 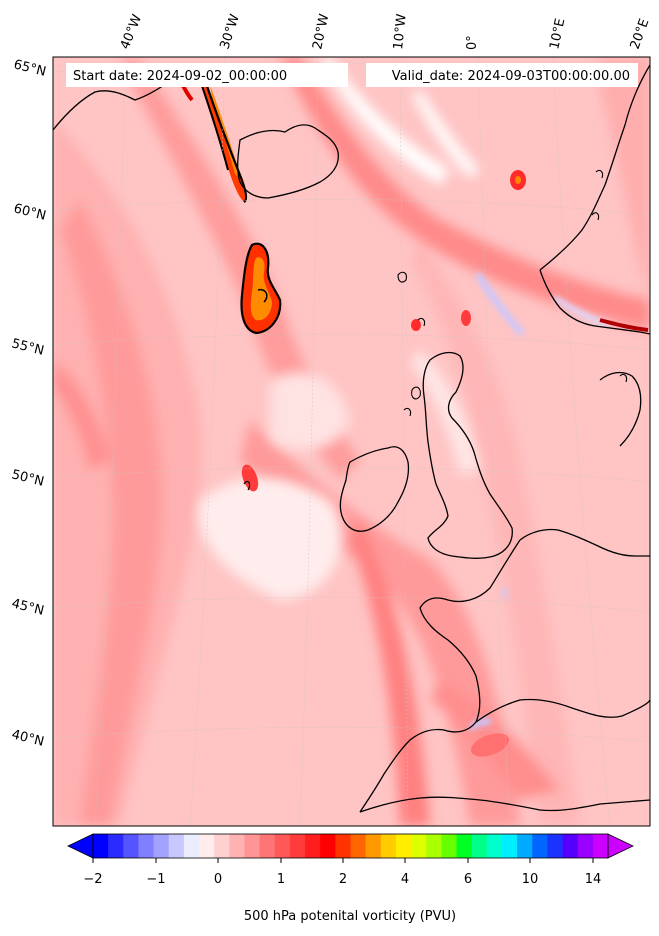 I want to click on lon-label: 40°W, so click(x=131, y=31).